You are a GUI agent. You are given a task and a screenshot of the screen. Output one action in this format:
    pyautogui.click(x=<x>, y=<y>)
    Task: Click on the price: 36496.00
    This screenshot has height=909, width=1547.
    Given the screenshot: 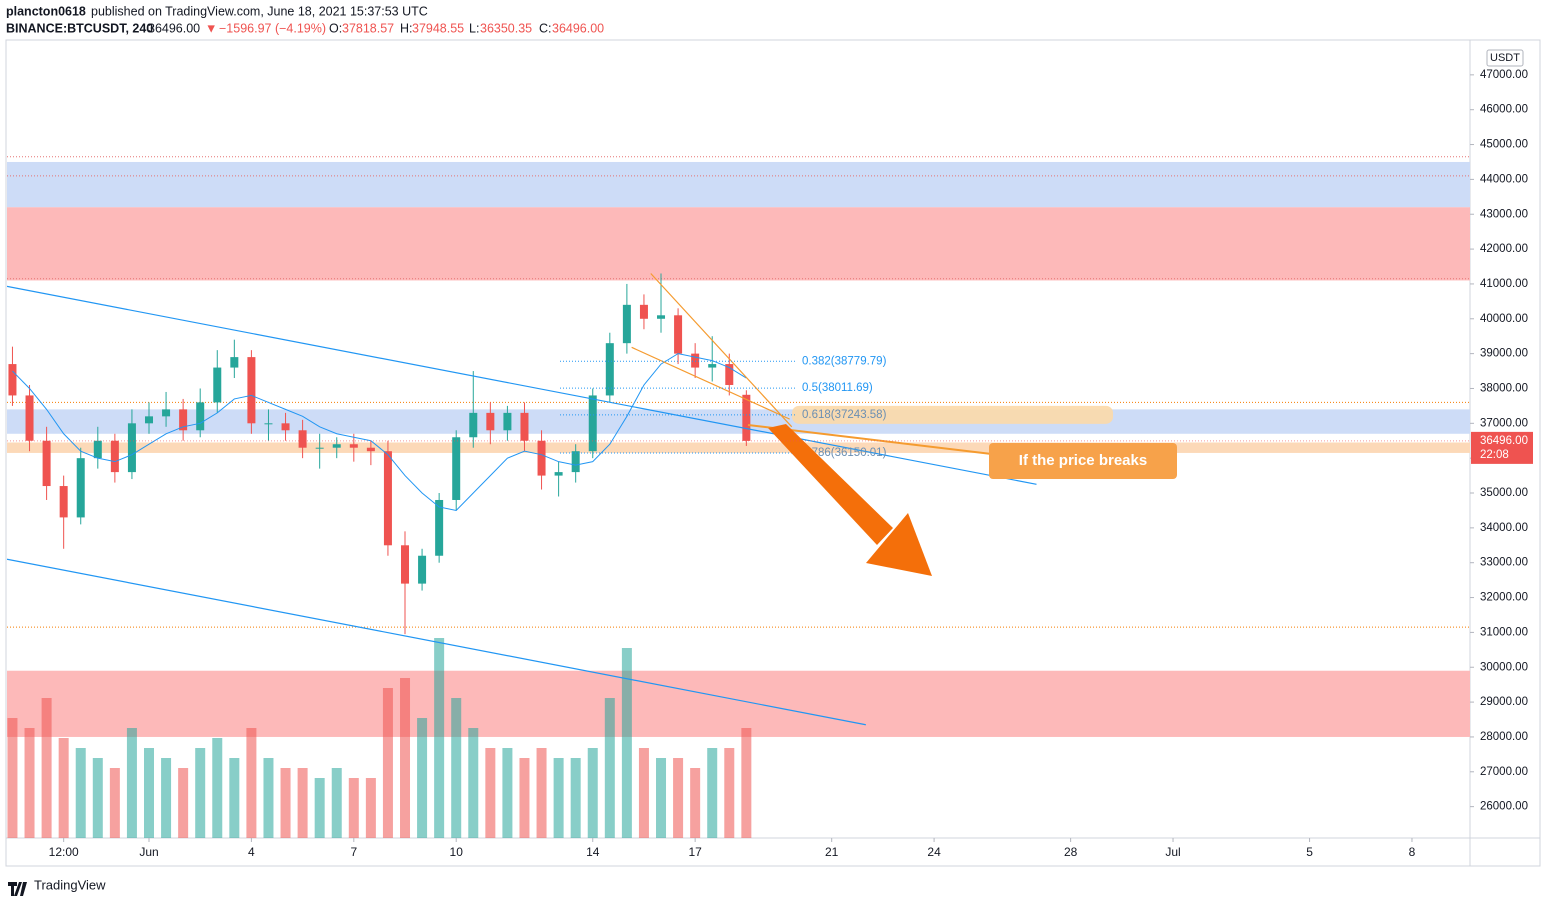 What is the action you would take?
    pyautogui.click(x=174, y=28)
    